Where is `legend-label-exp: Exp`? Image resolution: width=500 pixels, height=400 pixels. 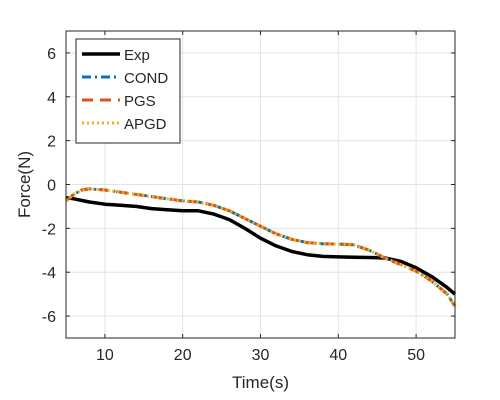 legend-label-exp: Exp is located at coordinates (137, 55).